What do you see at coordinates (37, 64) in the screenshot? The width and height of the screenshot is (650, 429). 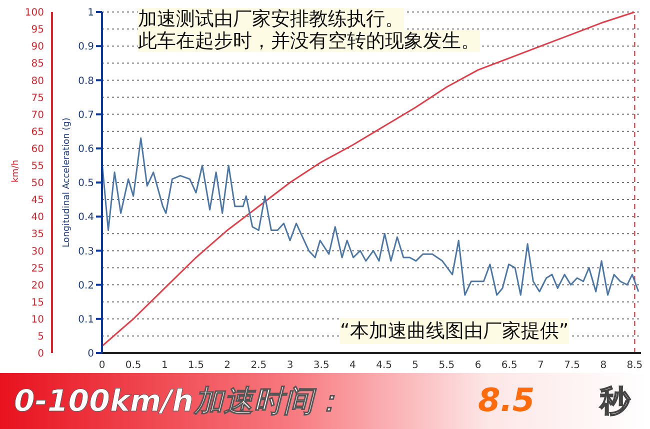 I see `y2-tick-label: 85` at bounding box center [37, 64].